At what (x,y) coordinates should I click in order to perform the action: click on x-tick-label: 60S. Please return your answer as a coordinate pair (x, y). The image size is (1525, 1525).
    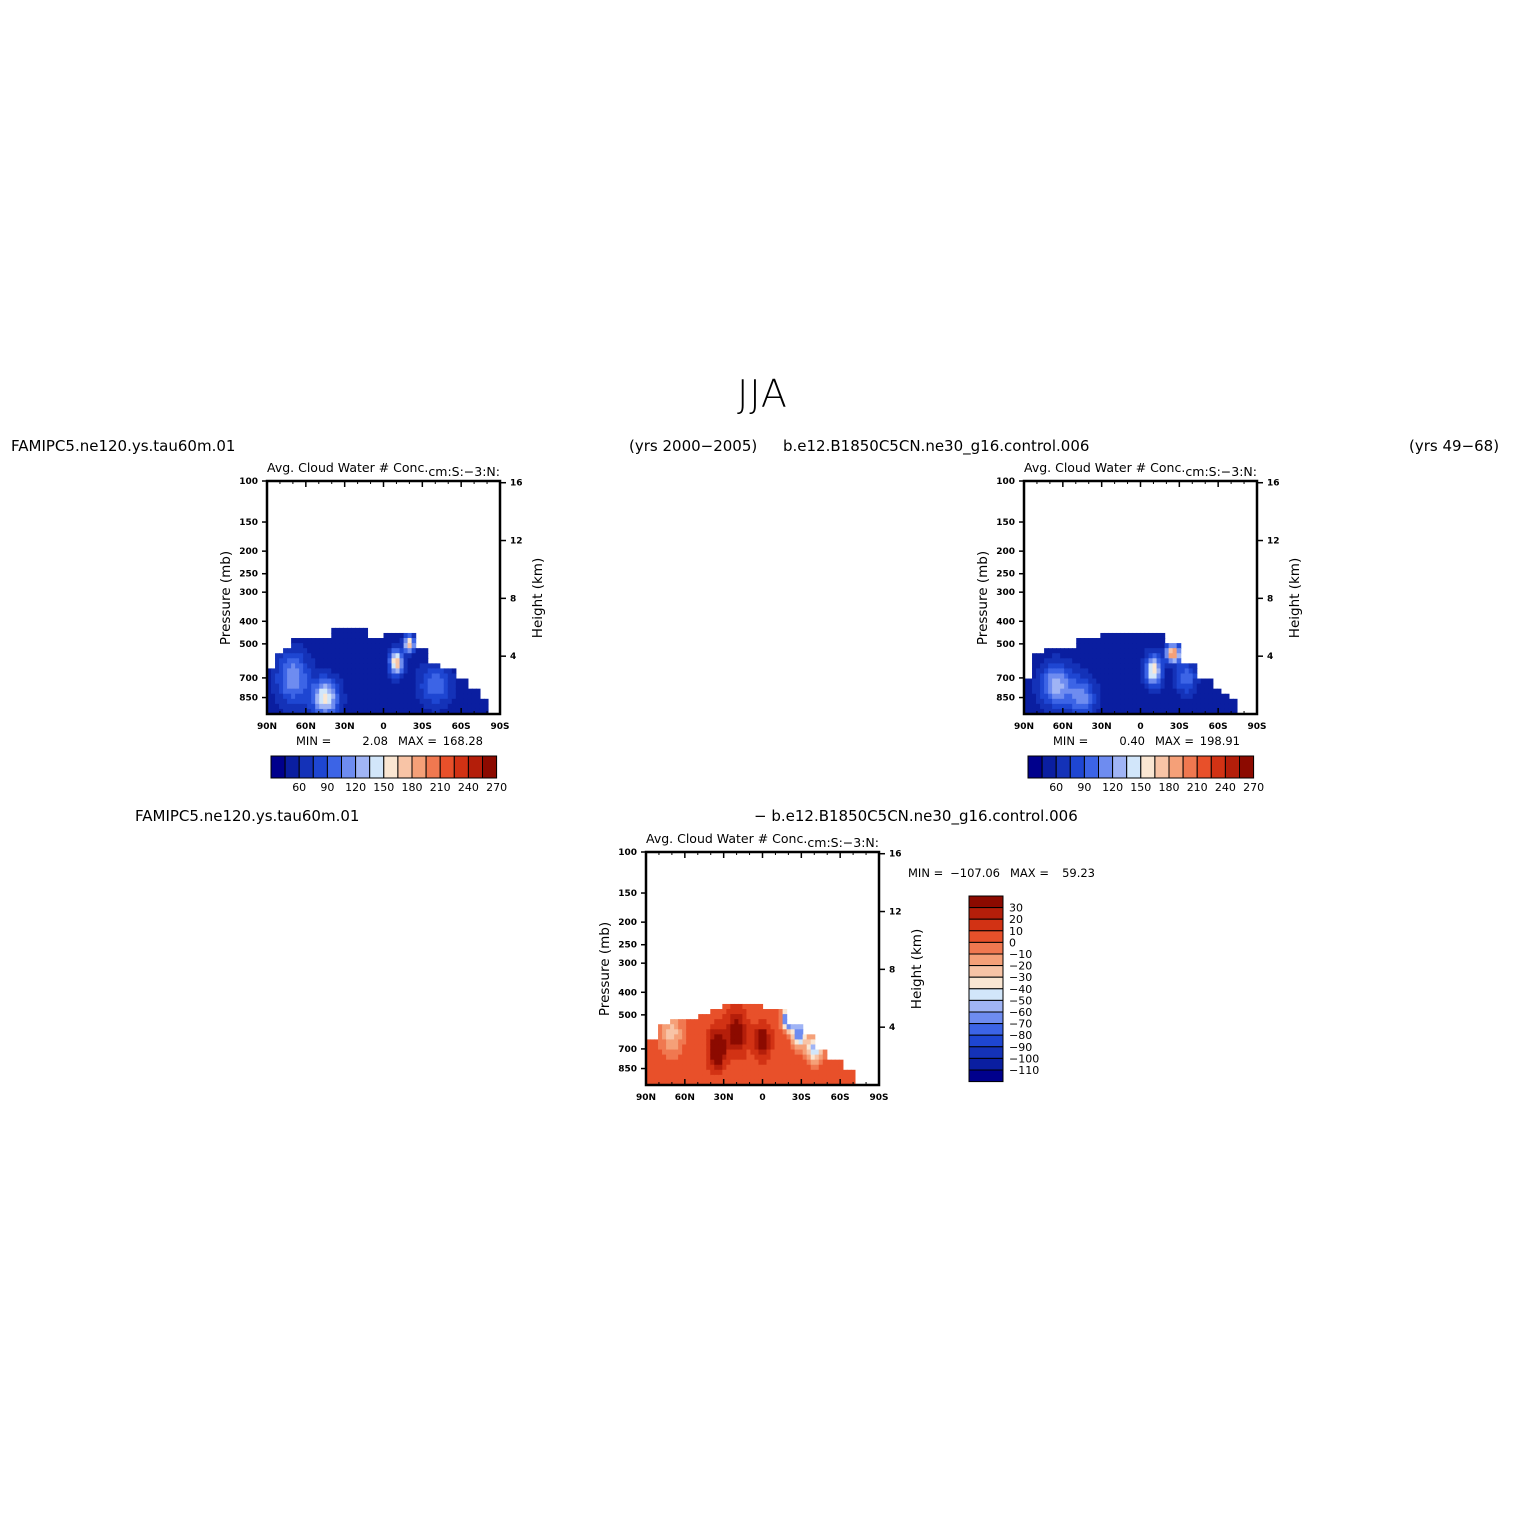
    Looking at the image, I should click on (1218, 727).